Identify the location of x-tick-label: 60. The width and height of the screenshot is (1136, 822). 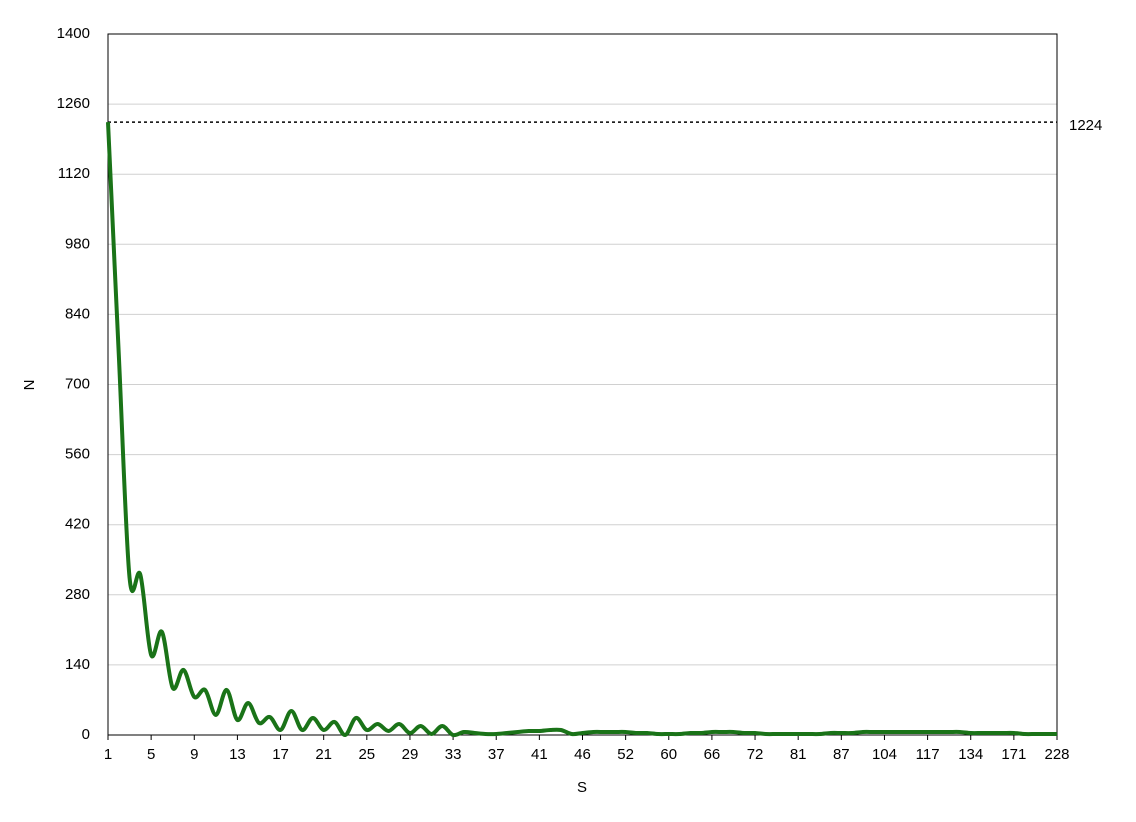
(668, 754).